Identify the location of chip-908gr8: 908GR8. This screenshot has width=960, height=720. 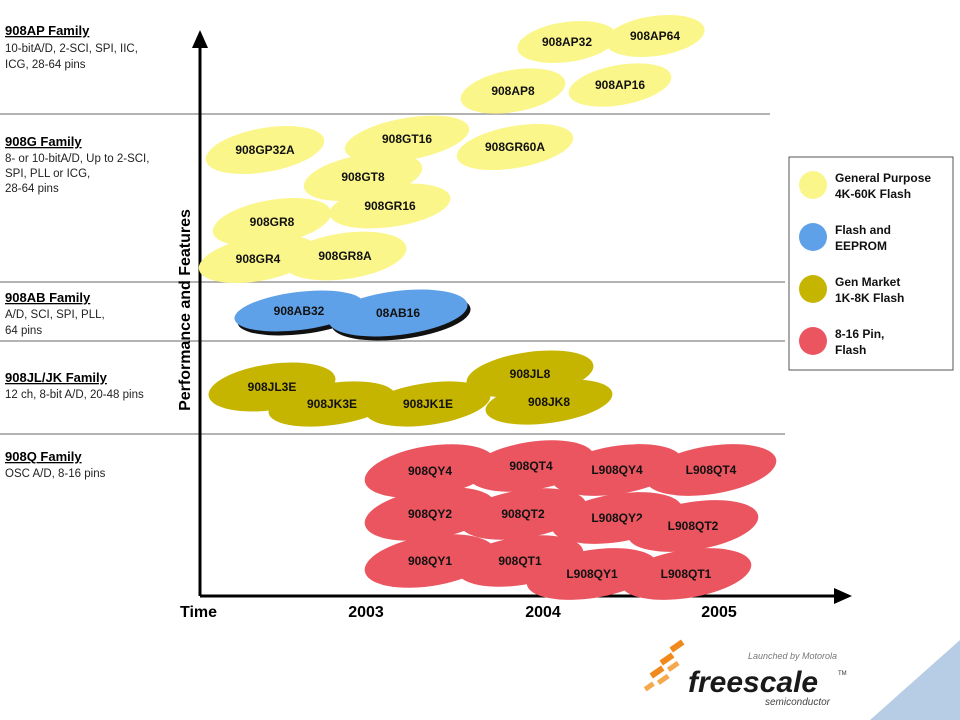
(272, 222).